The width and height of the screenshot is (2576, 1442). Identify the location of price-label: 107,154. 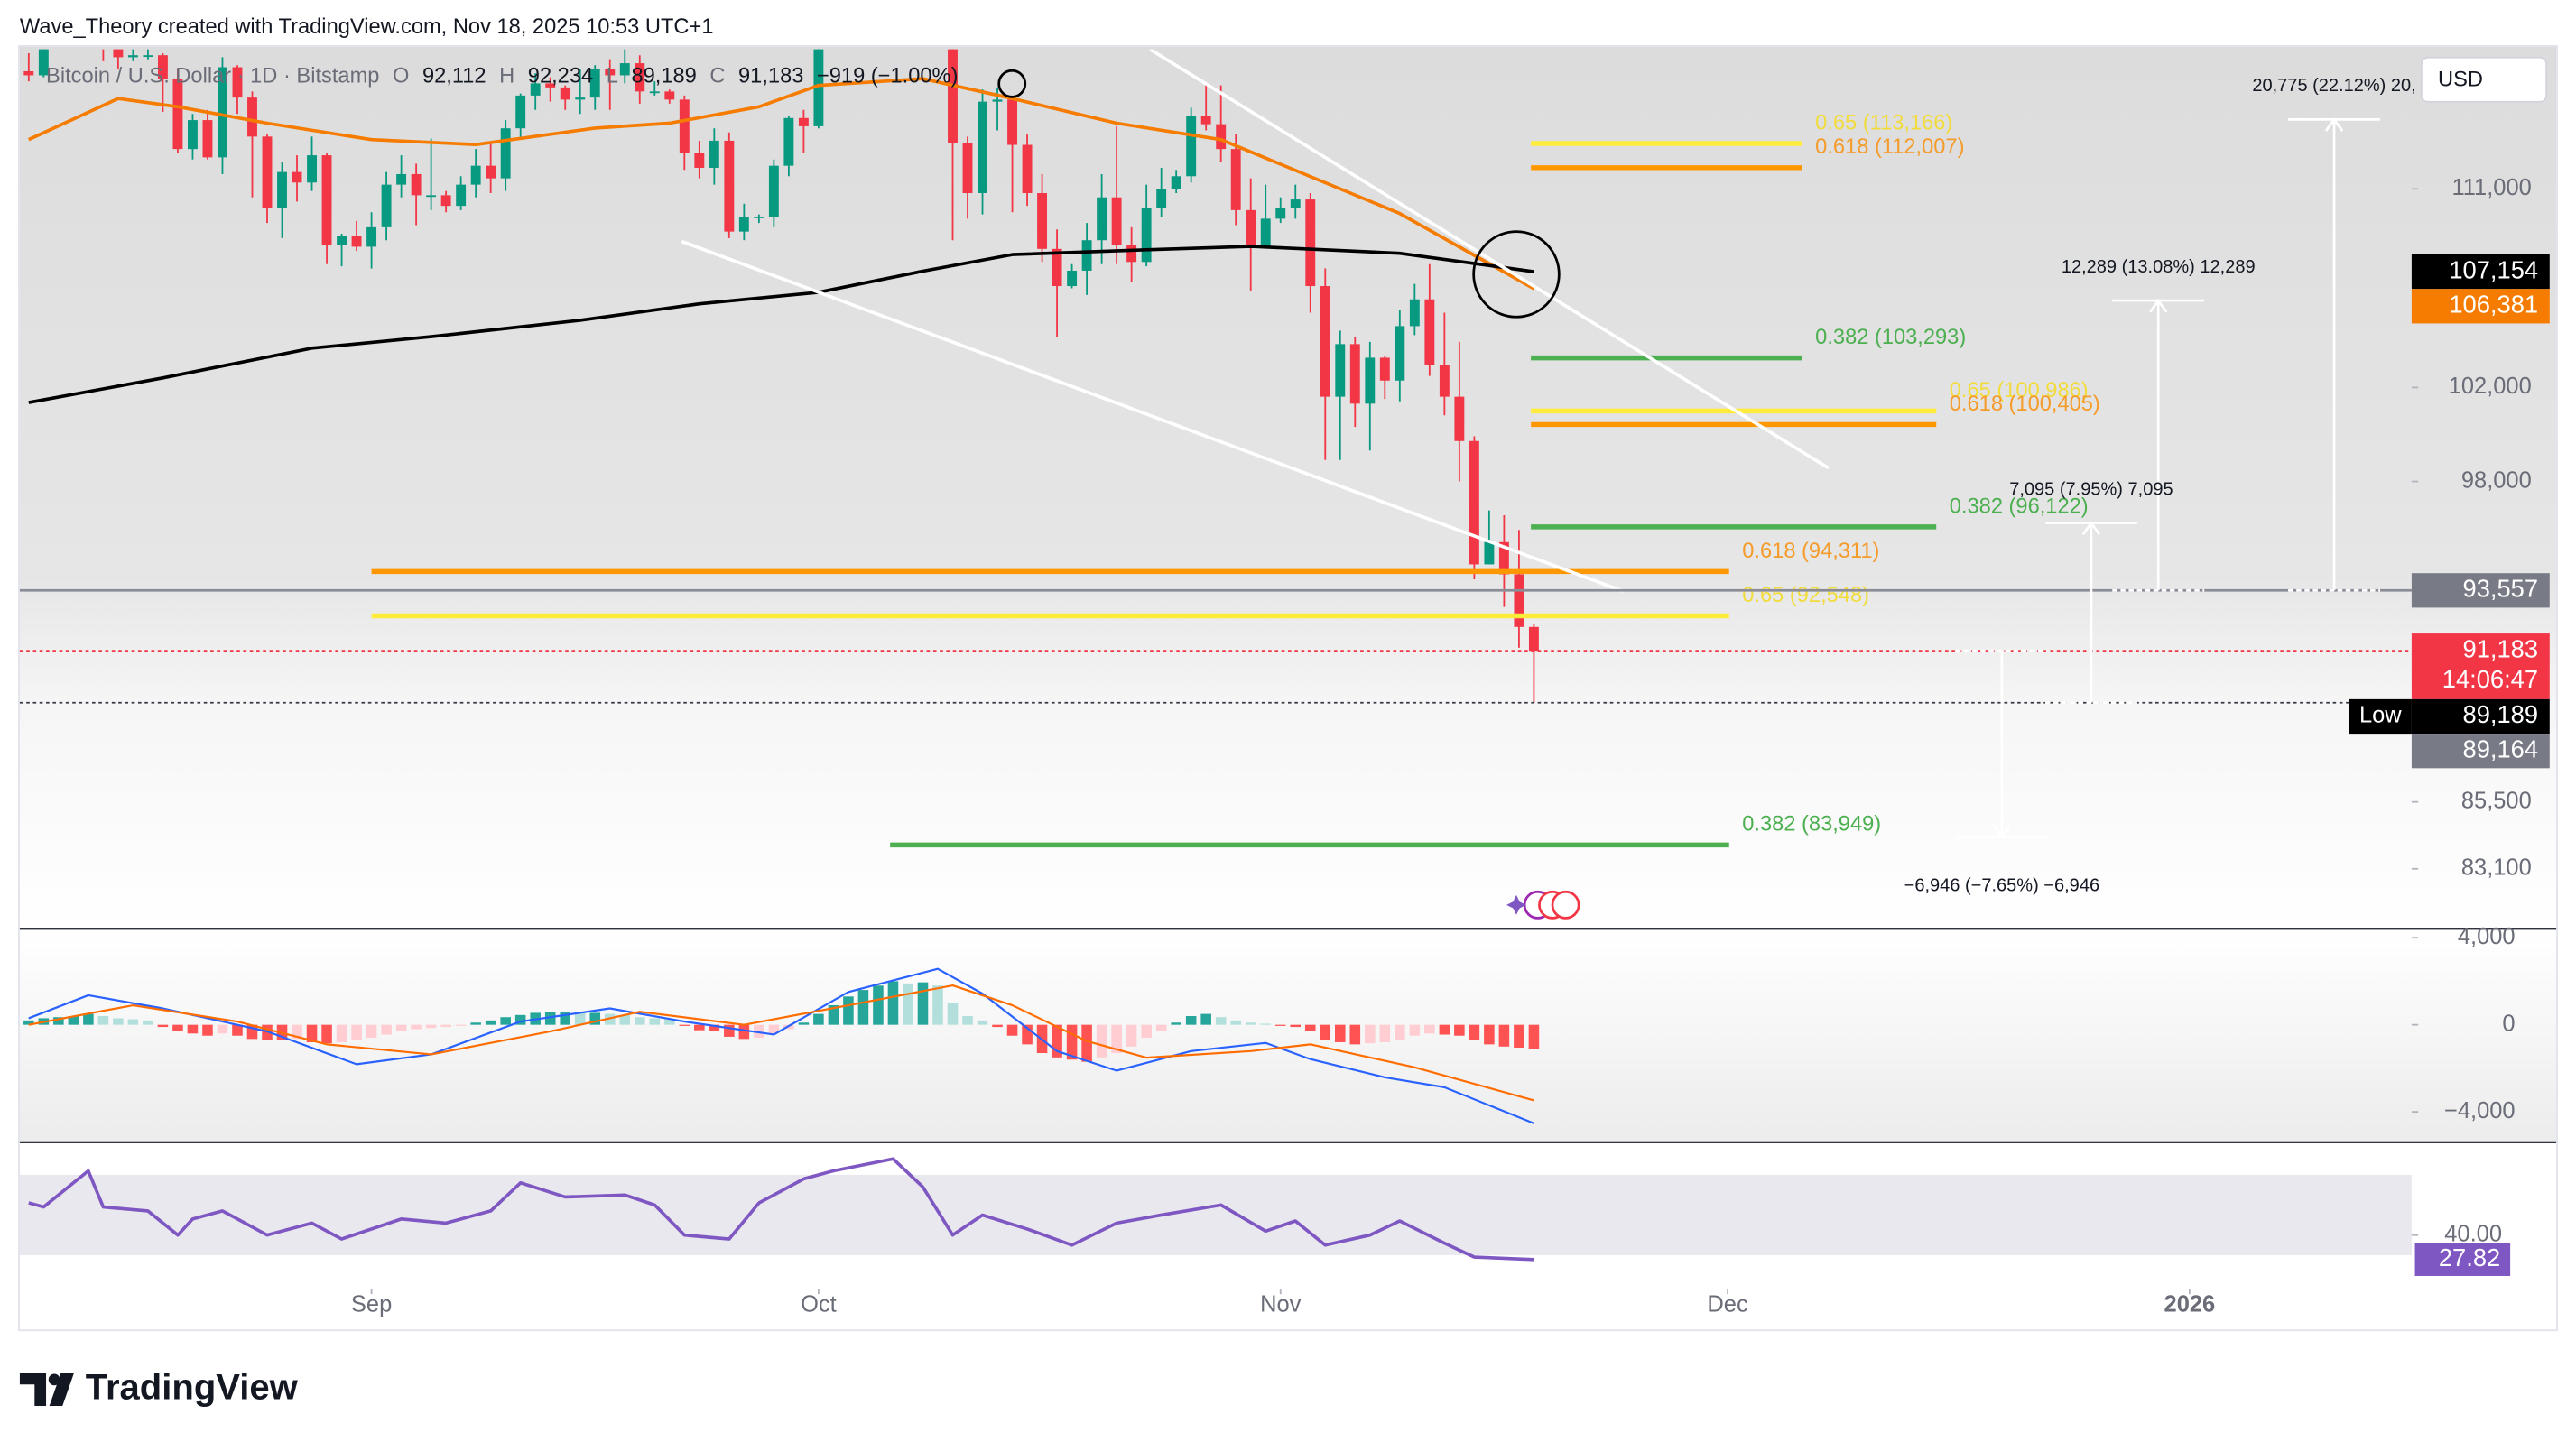
(2493, 269).